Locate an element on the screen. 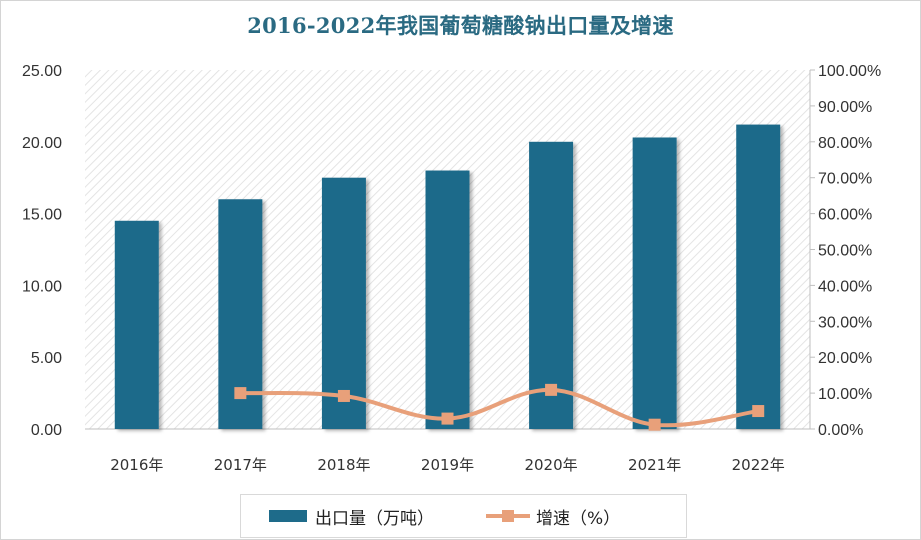 This screenshot has height=540, width=921. legend-label-growth: 增速（%） is located at coordinates (578, 518).